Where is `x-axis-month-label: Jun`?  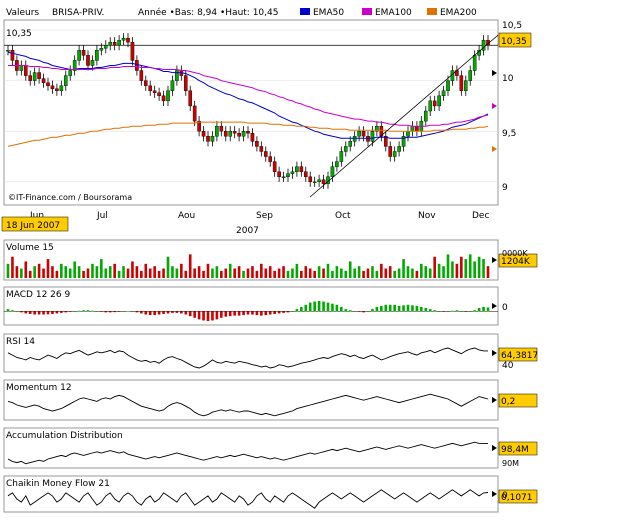
x-axis-month-label: Jun is located at coordinates (36, 216).